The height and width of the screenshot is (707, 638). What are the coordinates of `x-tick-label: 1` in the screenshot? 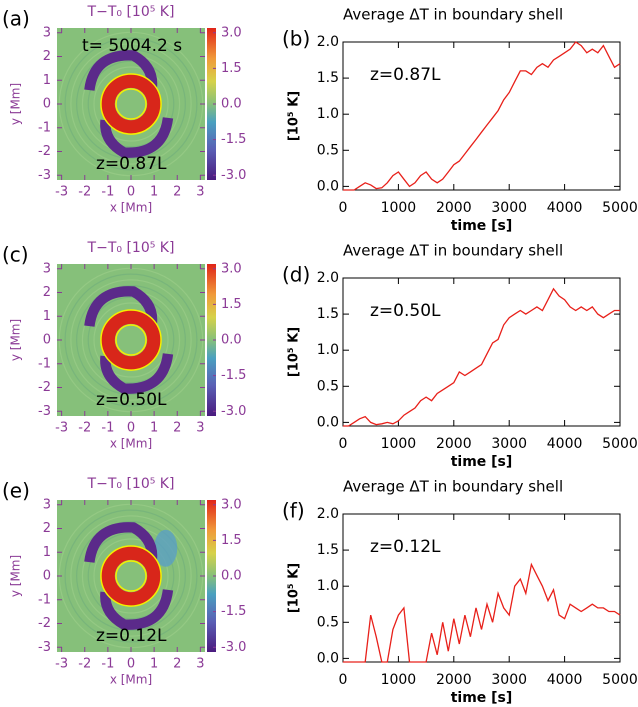 It's located at (154, 664).